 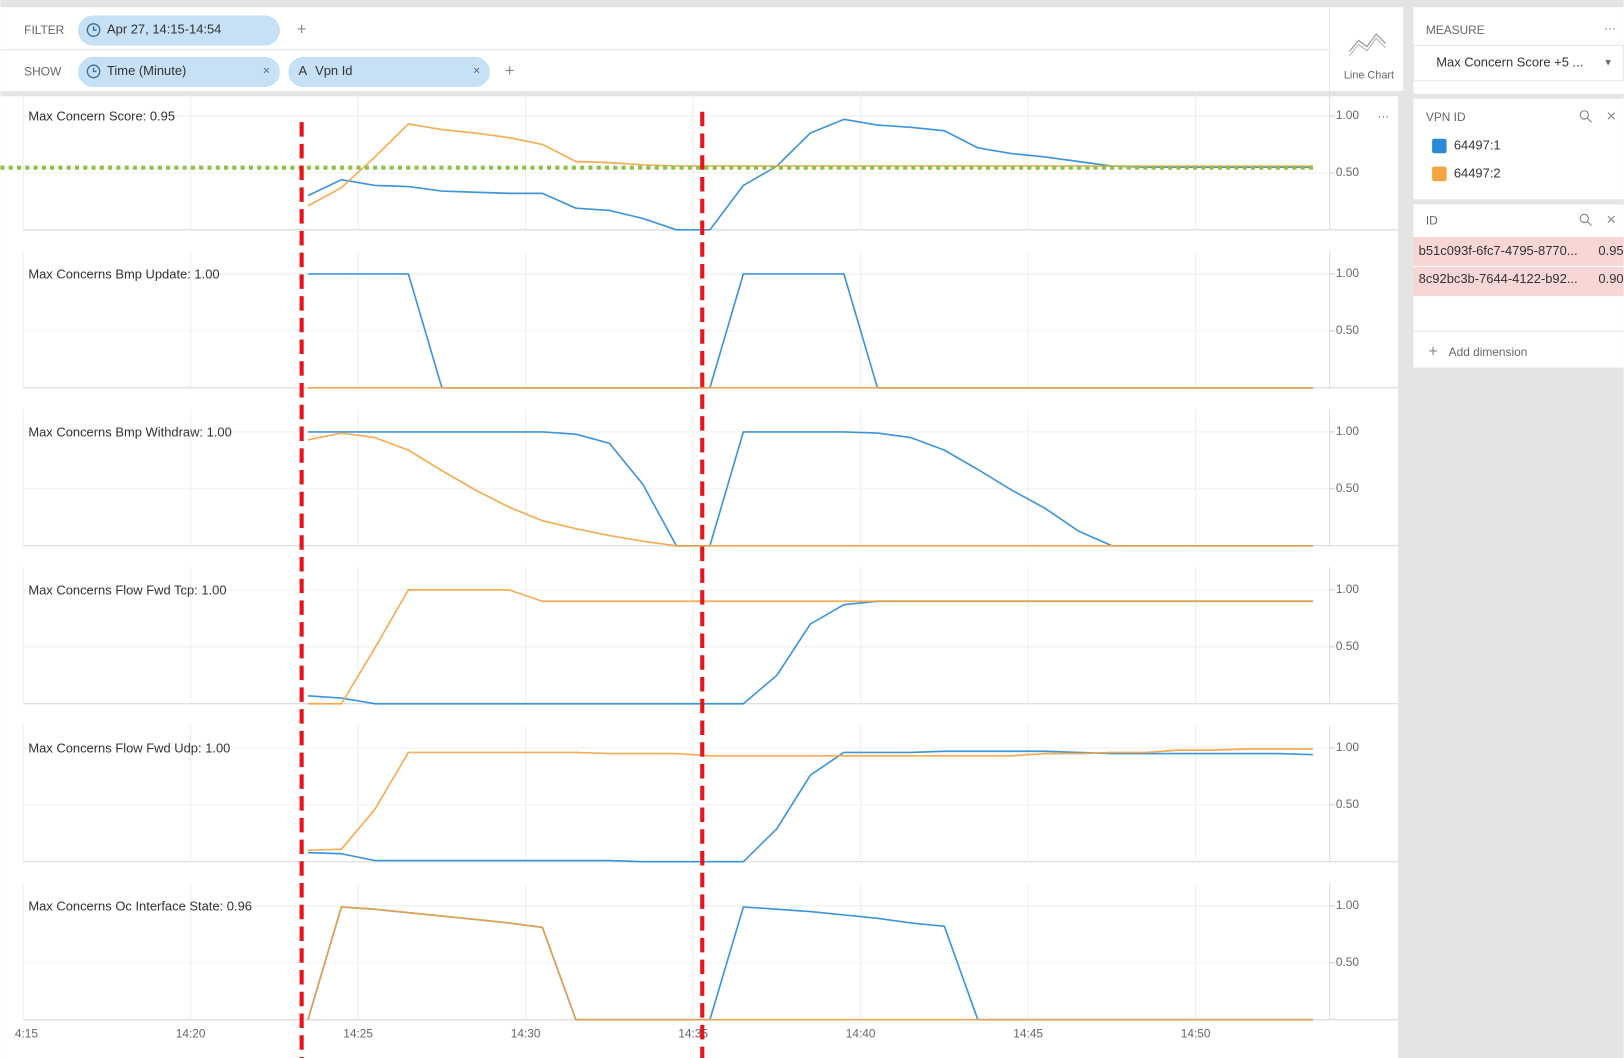 What do you see at coordinates (43, 72) in the screenshot?
I see `show-label: SHOW` at bounding box center [43, 72].